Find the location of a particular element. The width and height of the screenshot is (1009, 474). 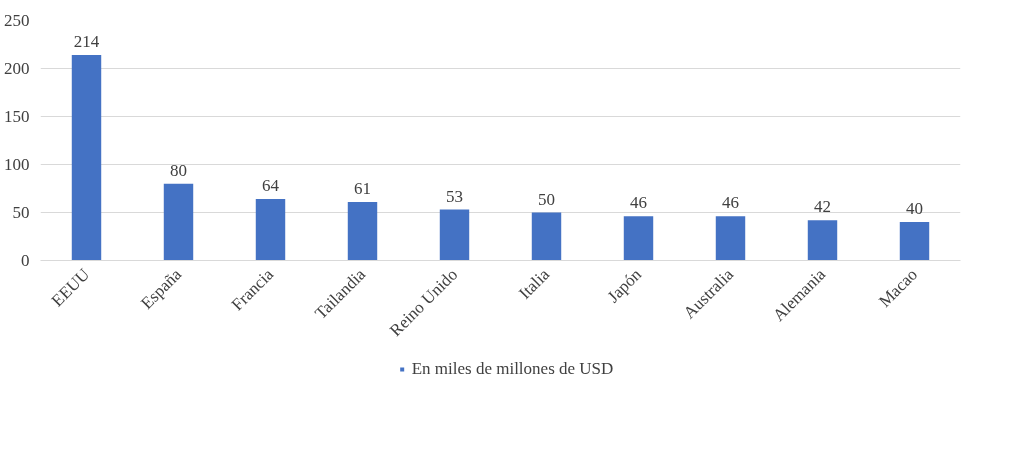

y-tick-label: 0 is located at coordinates (25, 260).